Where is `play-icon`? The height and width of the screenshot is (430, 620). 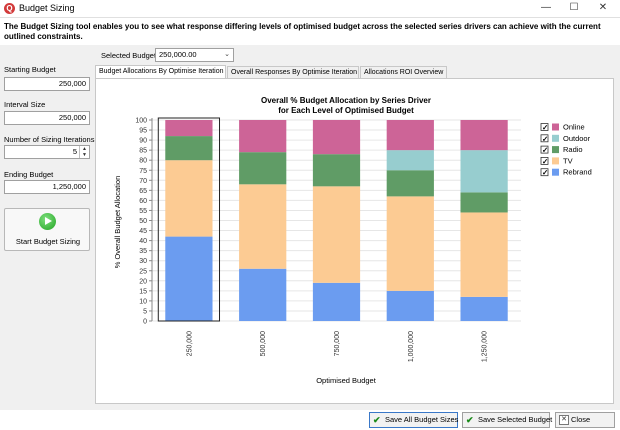
play-icon is located at coordinates (47, 221).